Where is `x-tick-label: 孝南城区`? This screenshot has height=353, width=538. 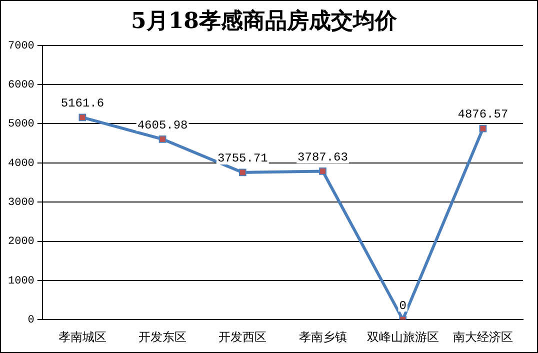 x-tick-label: 孝南城区 is located at coordinates (82, 337).